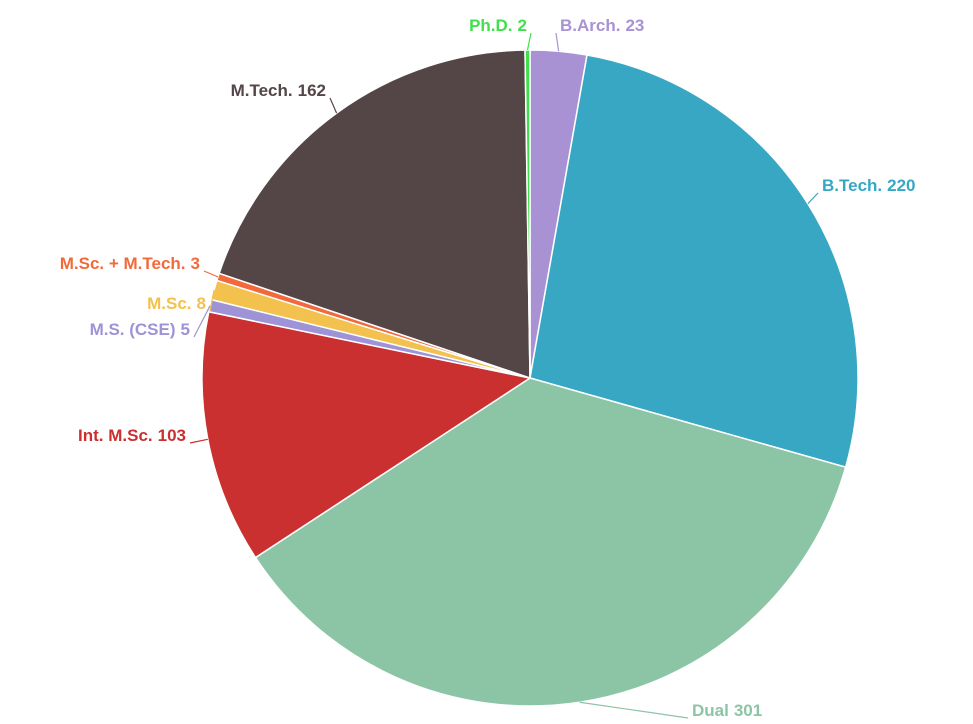 The width and height of the screenshot is (973, 724). I want to click on slice-label: M.Sc. + M.Tech. 3, so click(130, 263).